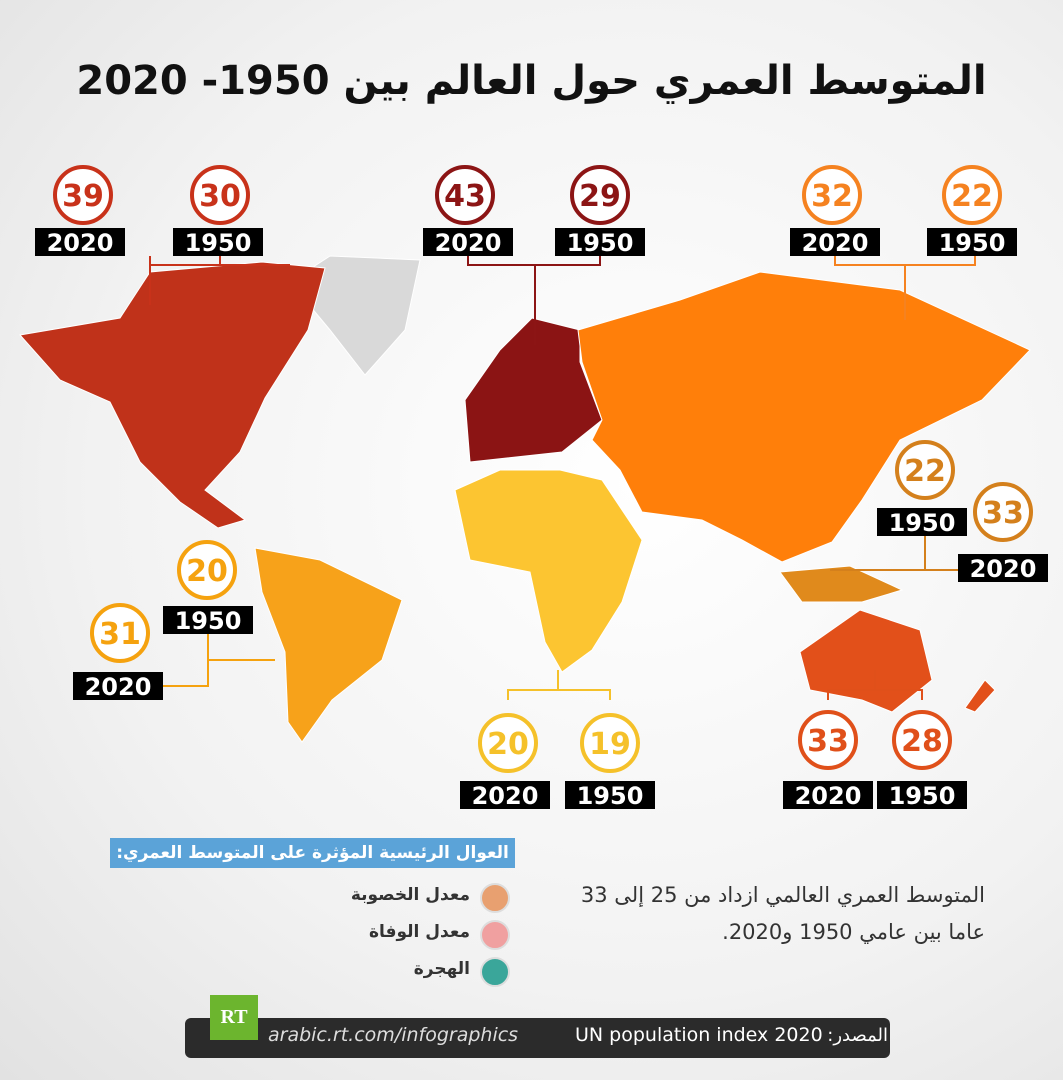 The image size is (1063, 1080). I want to click on europe, so click(533, 390).